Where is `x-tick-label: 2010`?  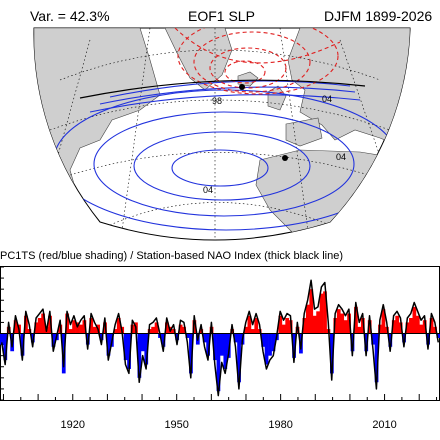
x-tick-label: 2010 is located at coordinates (384, 425).